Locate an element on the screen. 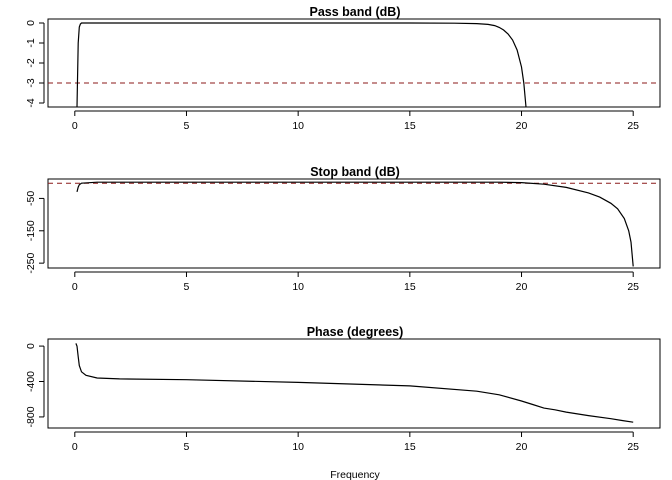 Image resolution: width=672 pixels, height=480 pixels. y-tick-label: -250 is located at coordinates (31, 262).